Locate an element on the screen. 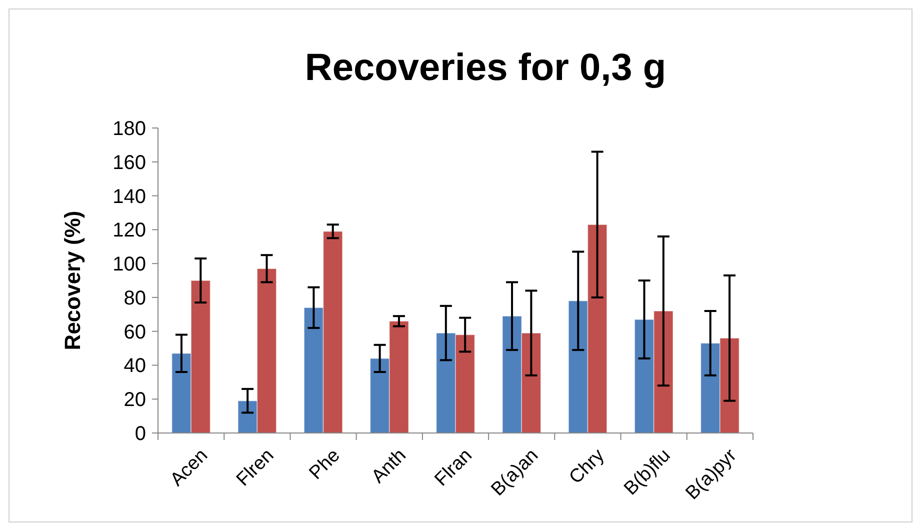  y-tick-label: 20 is located at coordinates (135, 400).